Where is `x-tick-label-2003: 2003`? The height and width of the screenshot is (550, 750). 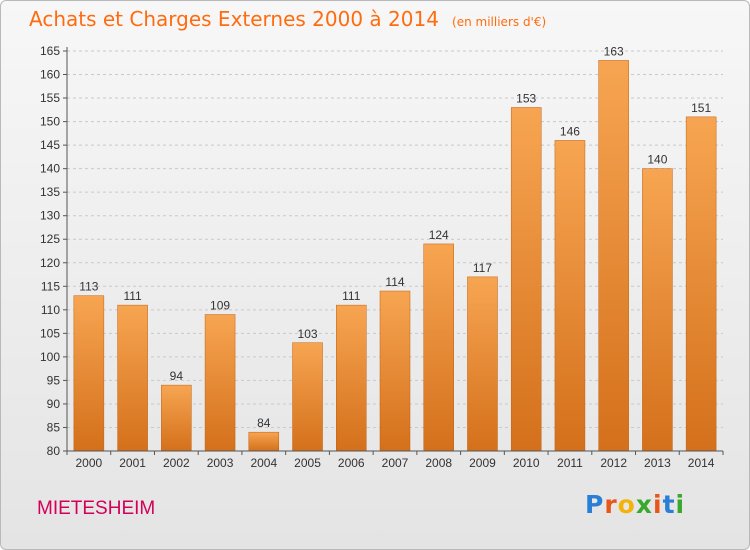 x-tick-label-2003: 2003 is located at coordinates (220, 463).